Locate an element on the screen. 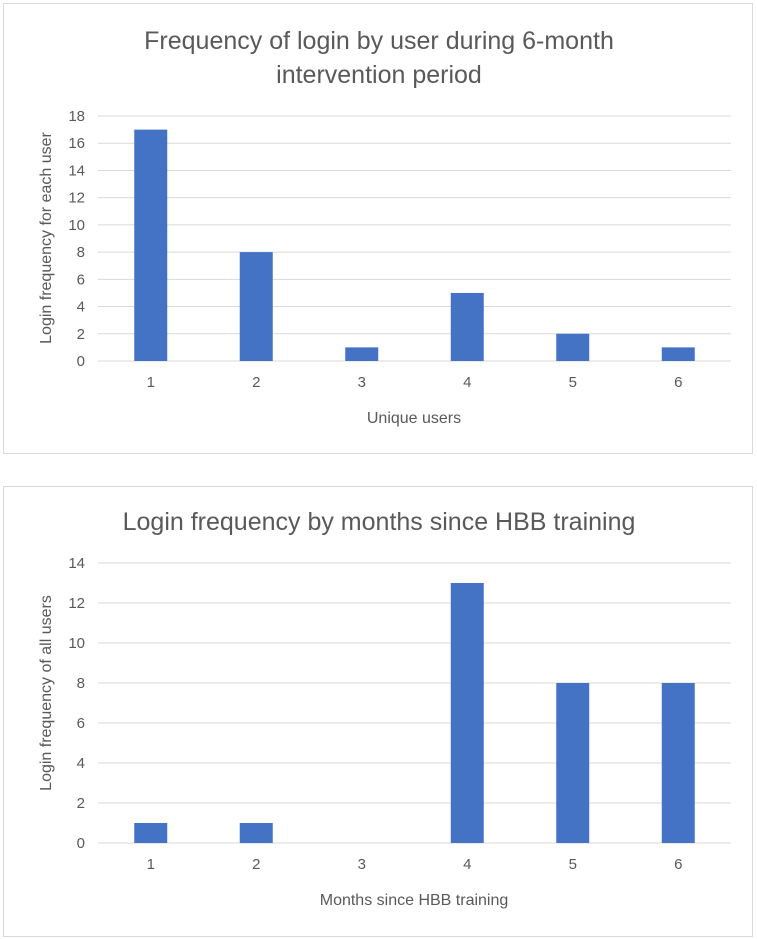  y-tick-label: 18 is located at coordinates (76, 116).